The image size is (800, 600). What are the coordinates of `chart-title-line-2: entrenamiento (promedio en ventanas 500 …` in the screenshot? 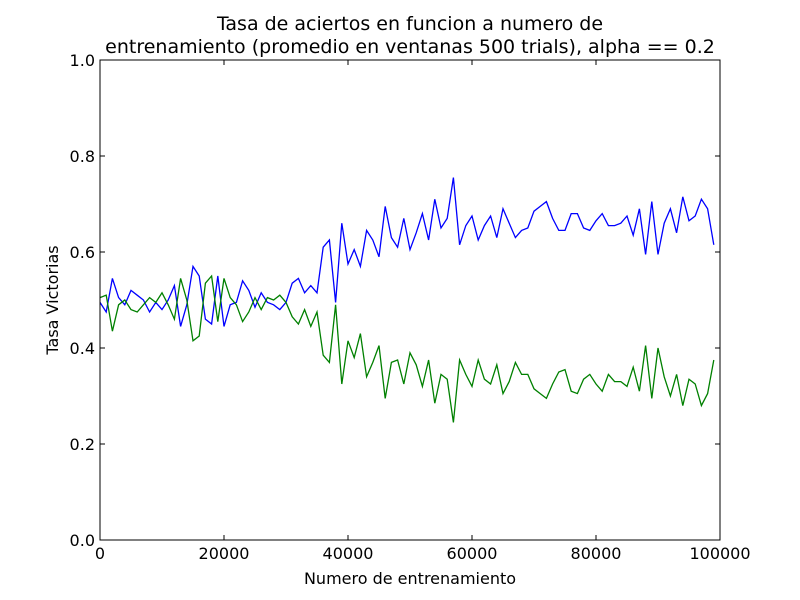 It's located at (410, 47).